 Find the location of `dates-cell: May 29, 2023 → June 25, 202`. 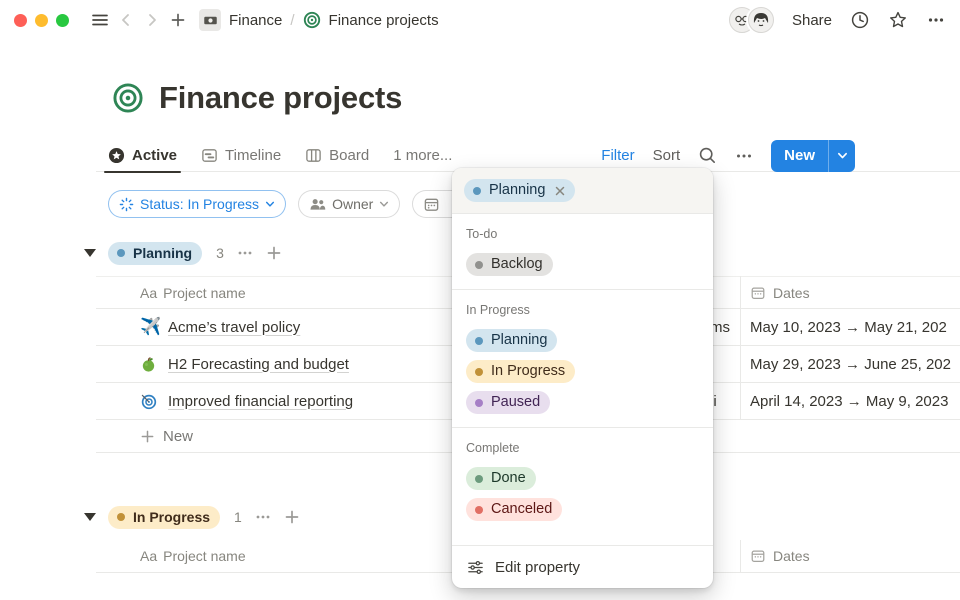

dates-cell: May 29, 2023 → June 25, 202 is located at coordinates (850, 364).